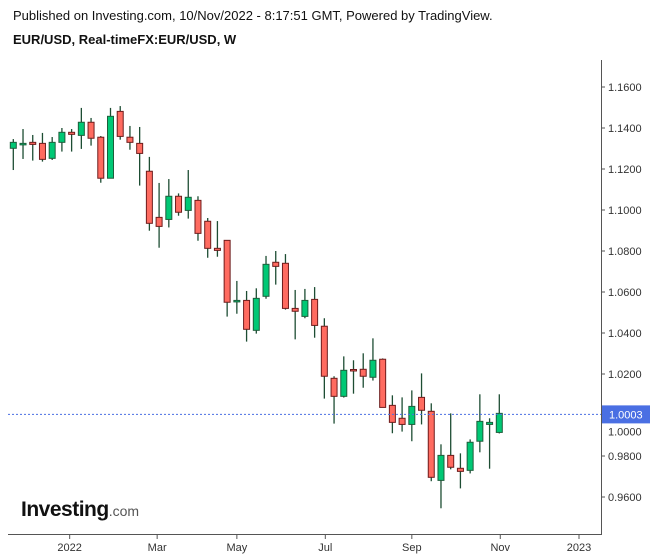  Describe the element at coordinates (625, 375) in the screenshot. I see `y-tick-label: 1.0200` at that location.